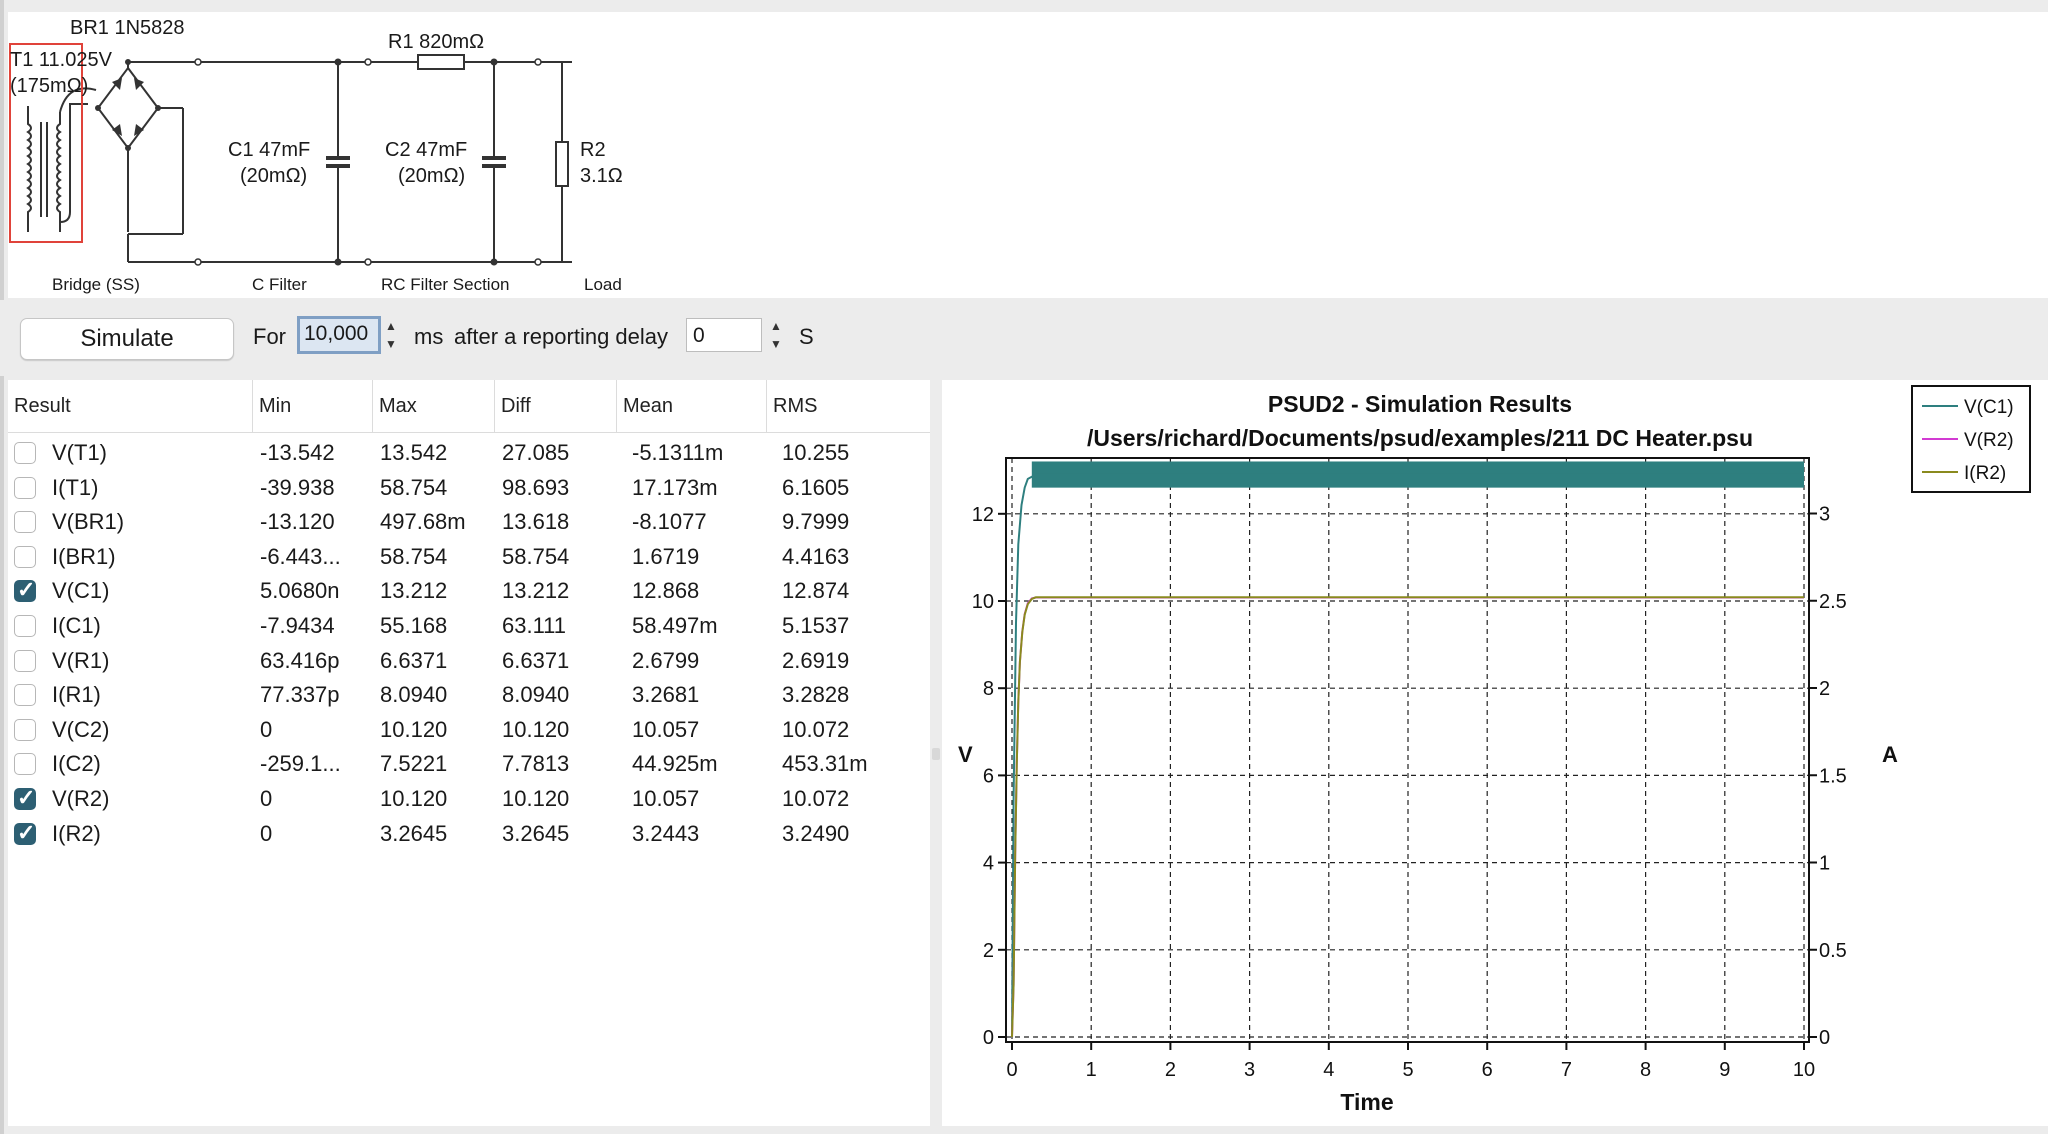 Image resolution: width=2048 pixels, height=1134 pixels. I want to click on cell-diff: 6.6371, so click(536, 660).